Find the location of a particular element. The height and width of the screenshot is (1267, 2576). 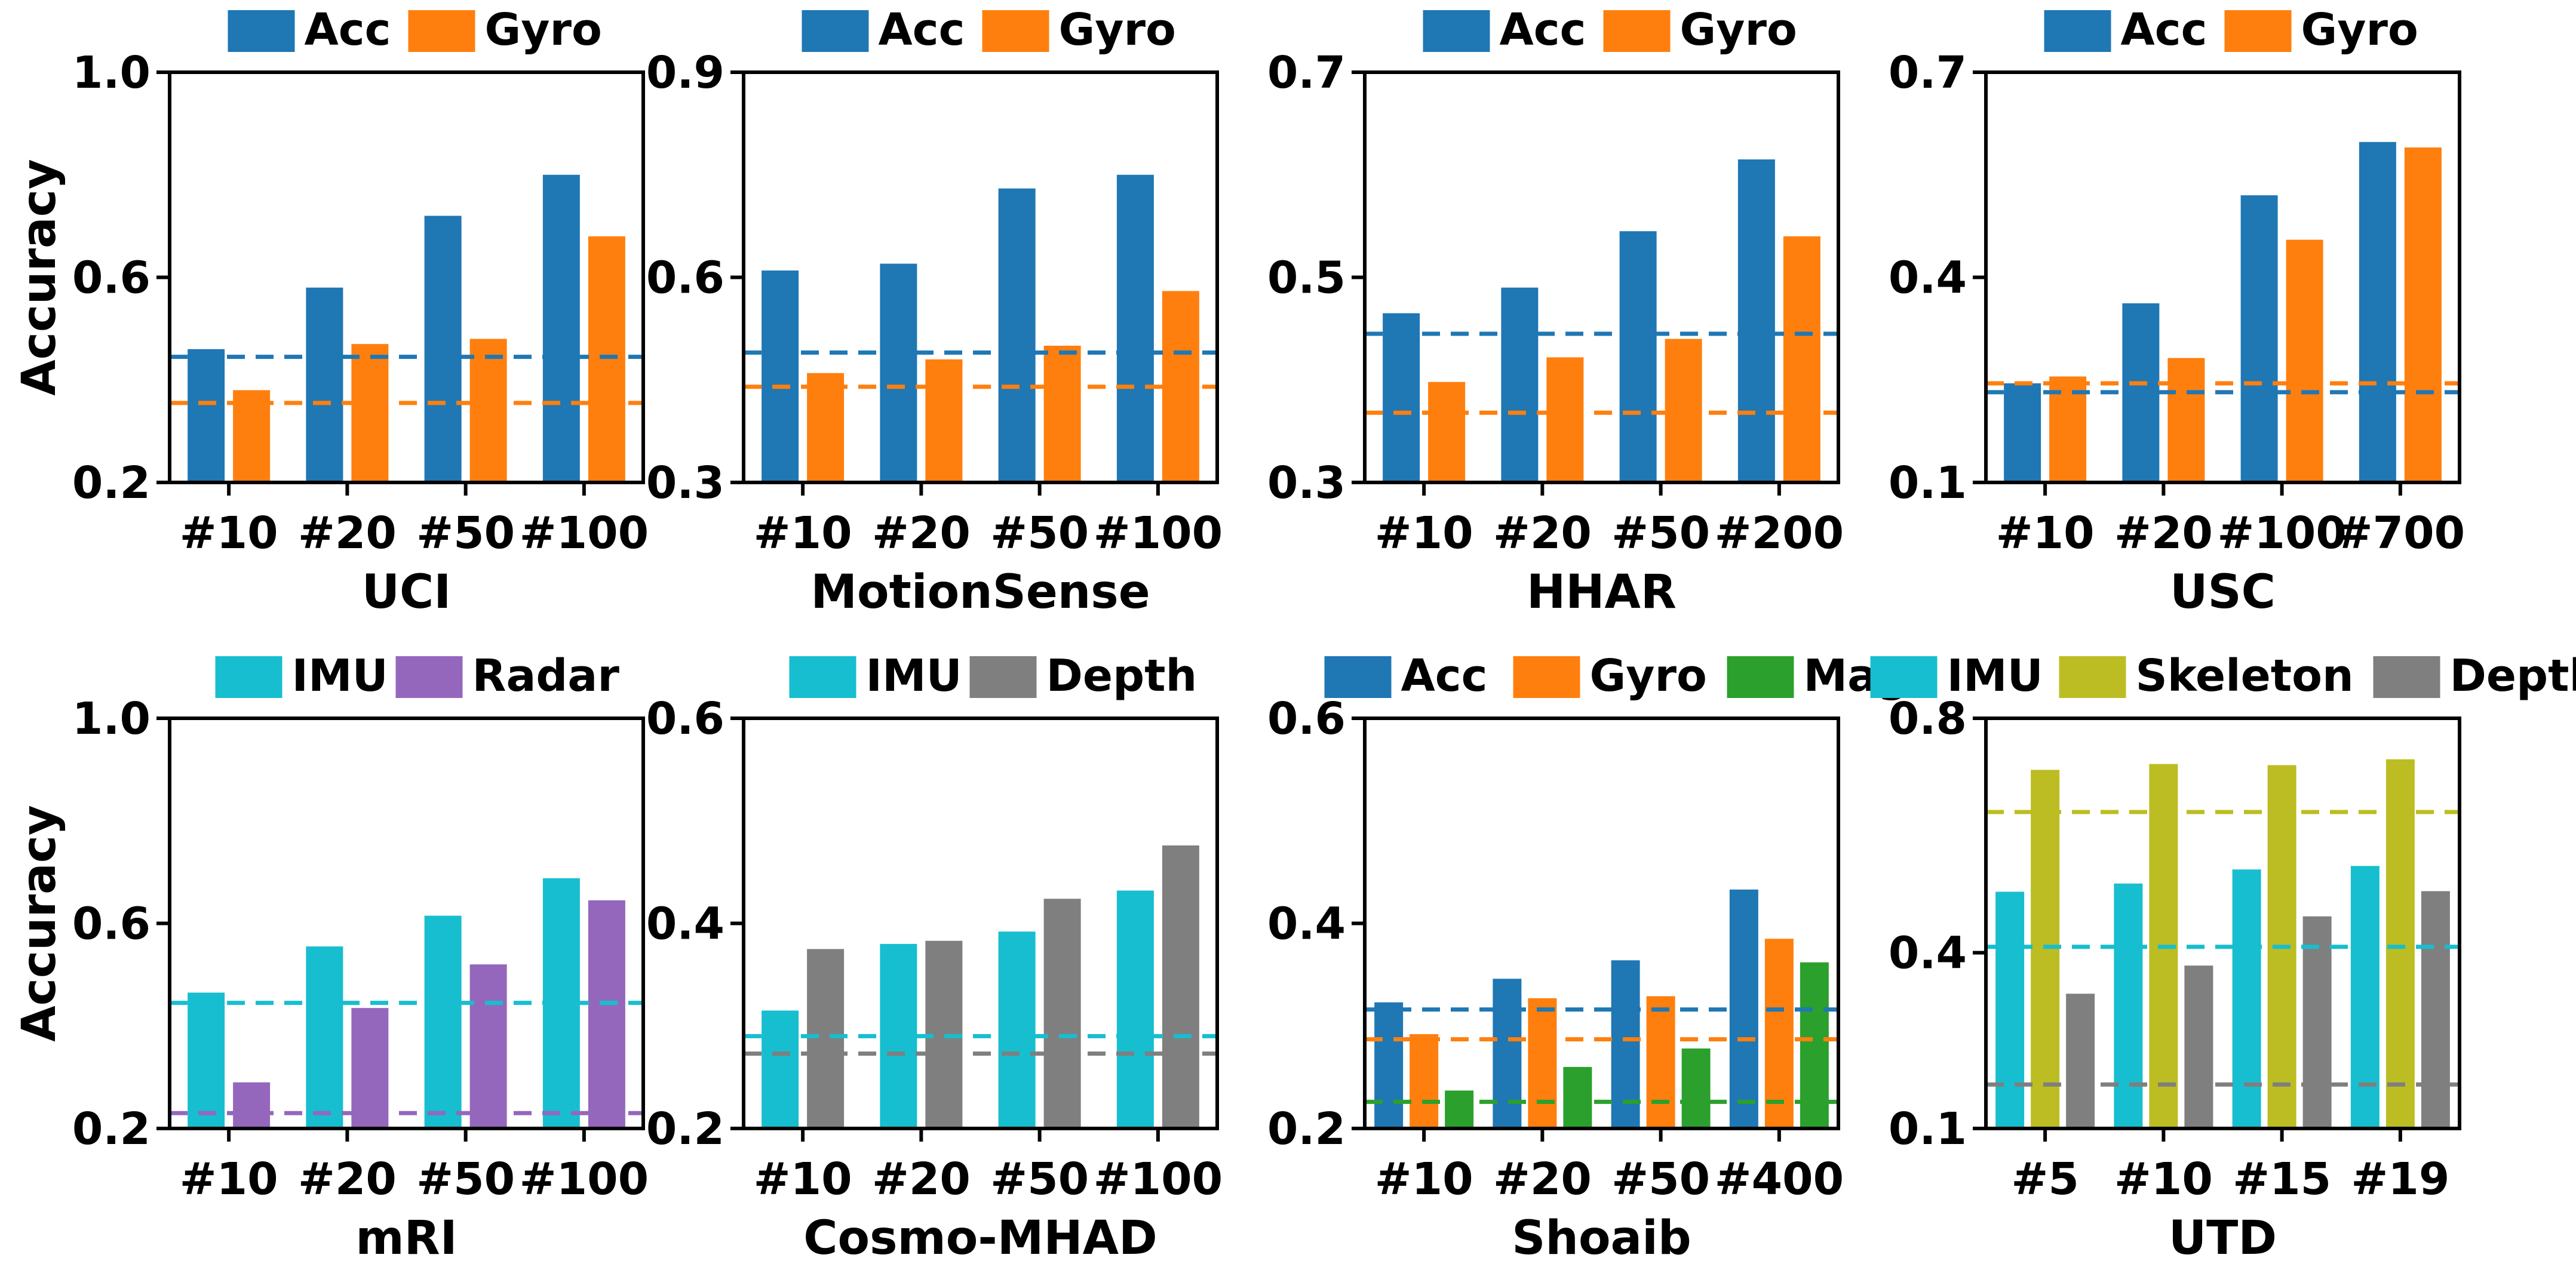

chart-panel-usc: Acc Gyro 0.1 0.4 0.7 #10 #20 #100#700 USC is located at coordinates (2177, 311).